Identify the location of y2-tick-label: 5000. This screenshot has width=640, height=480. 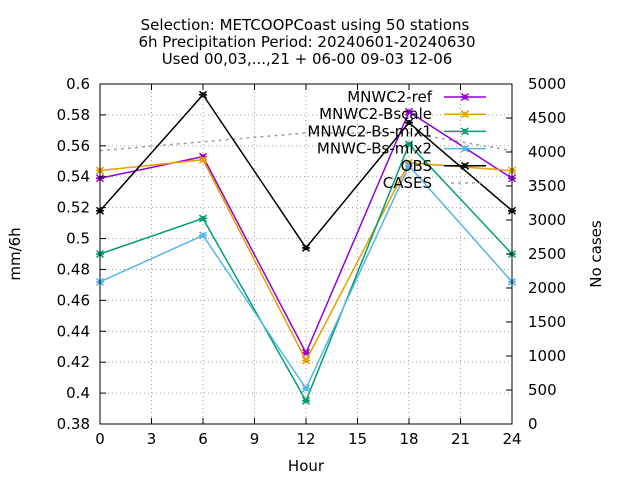
(547, 84).